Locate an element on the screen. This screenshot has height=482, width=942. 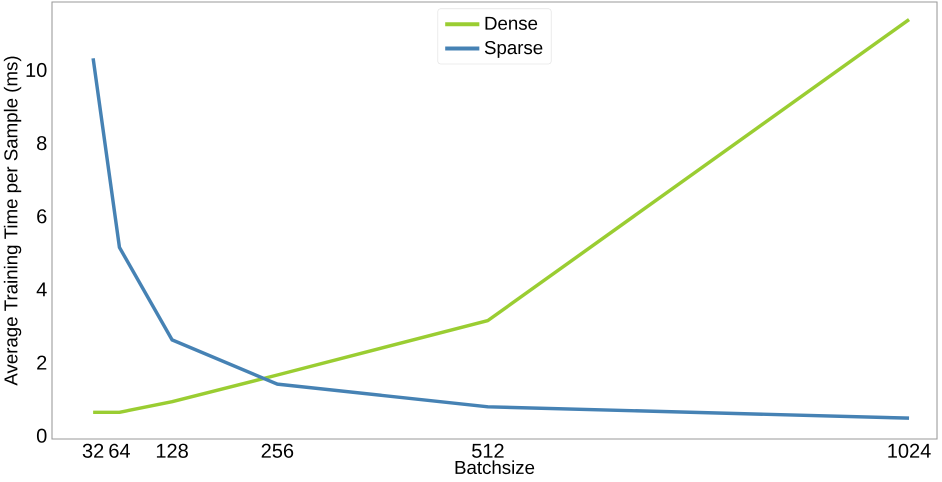
y-axis-title: Average Training Time per Sample (ms) is located at coordinates (13, 221).